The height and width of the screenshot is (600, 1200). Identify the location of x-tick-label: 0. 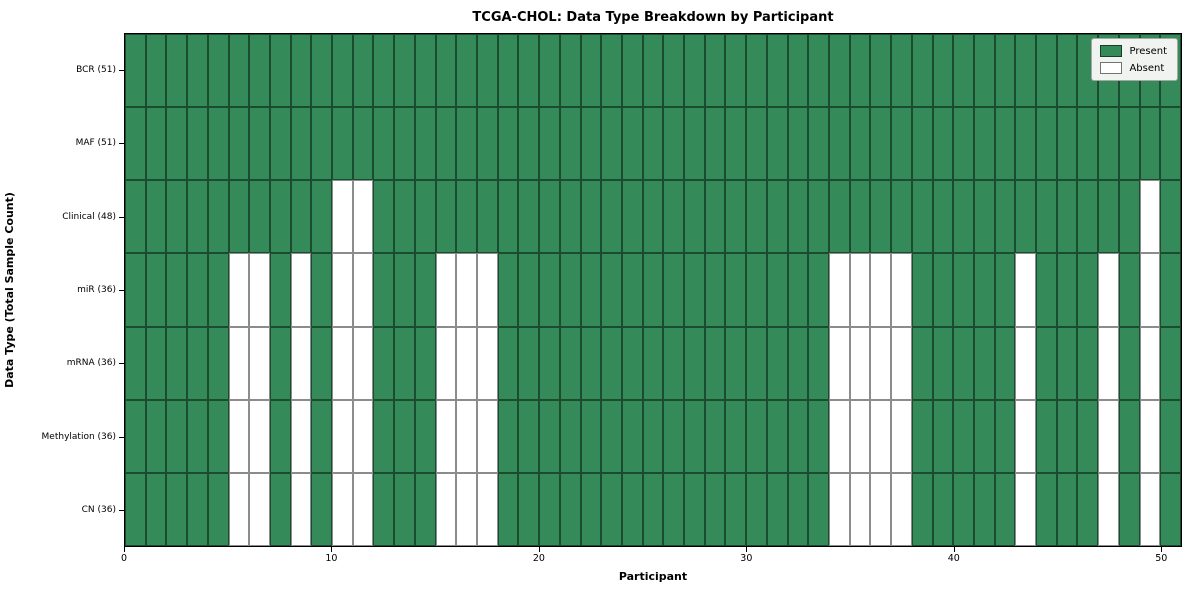
(124, 558).